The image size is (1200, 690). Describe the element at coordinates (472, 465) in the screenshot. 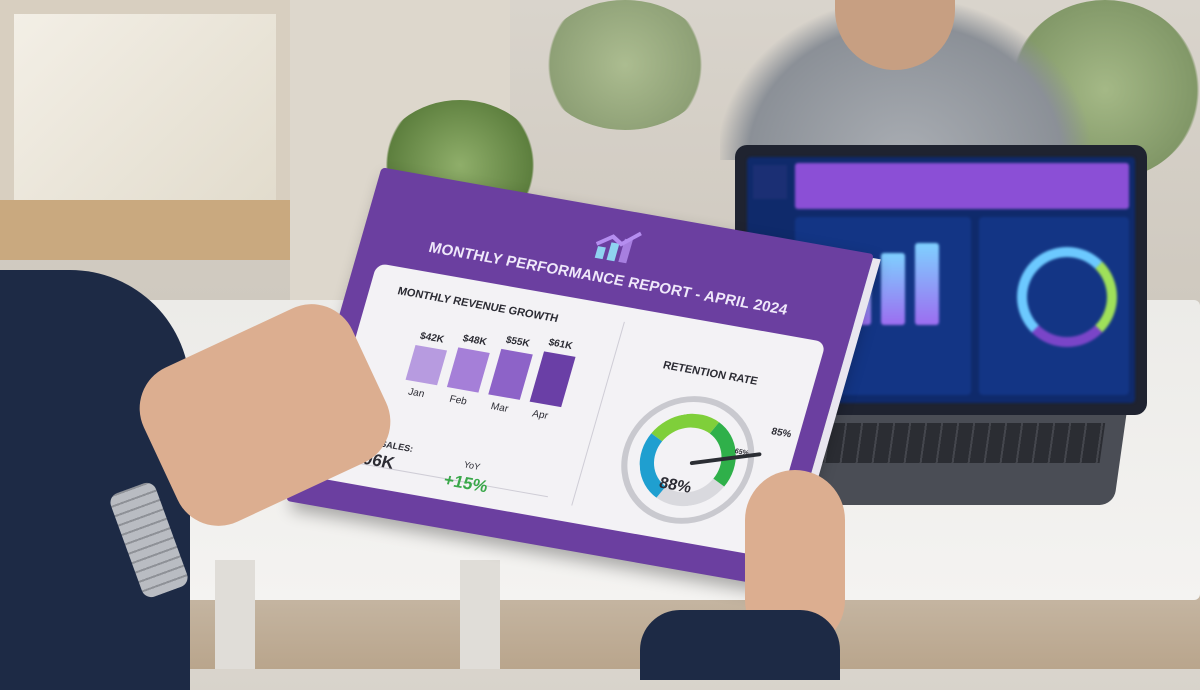

I see `yoy-label: YoY` at that location.